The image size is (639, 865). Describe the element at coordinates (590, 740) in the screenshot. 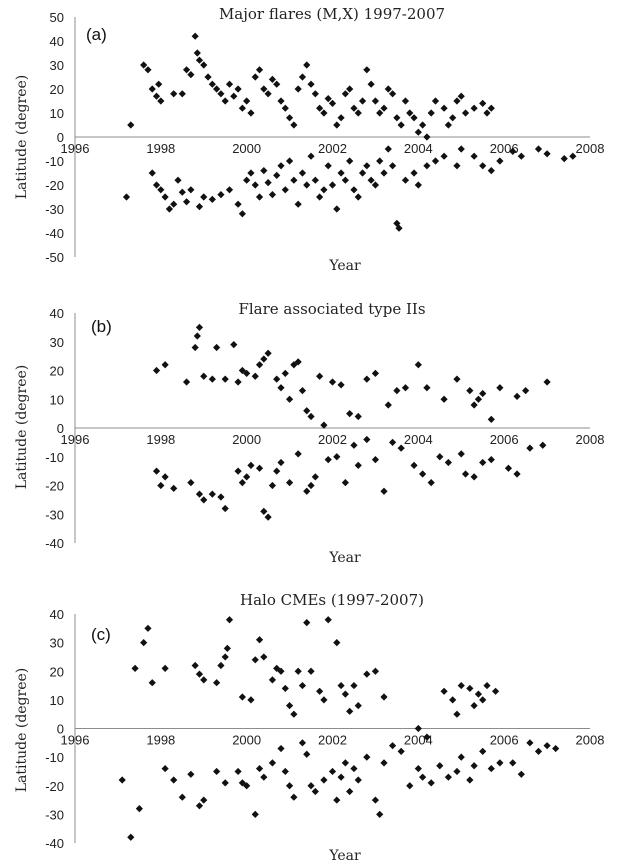

I see `x-tick-label: 2008` at that location.